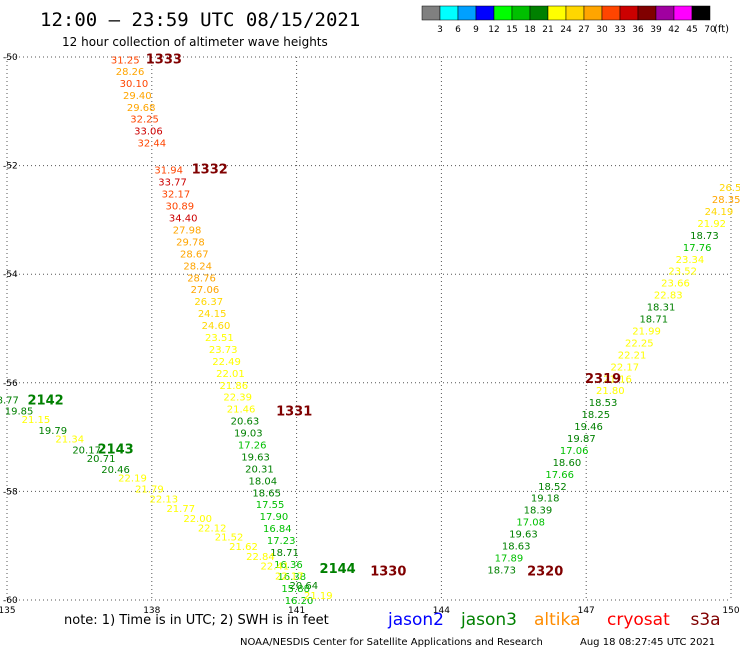 This screenshot has height=650, width=740. What do you see at coordinates (248, 434) in the screenshot?
I see `swh-value: 19.03` at bounding box center [248, 434].